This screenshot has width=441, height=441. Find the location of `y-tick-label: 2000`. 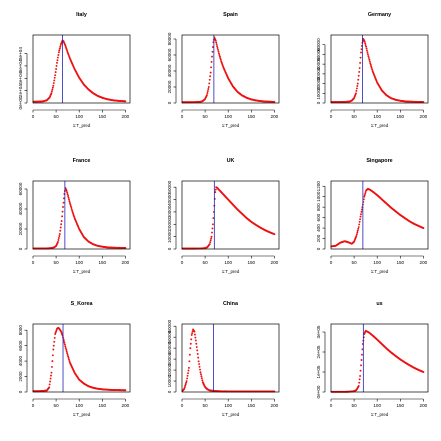

y-tick-label: 2000 is located at coordinates (20, 376).